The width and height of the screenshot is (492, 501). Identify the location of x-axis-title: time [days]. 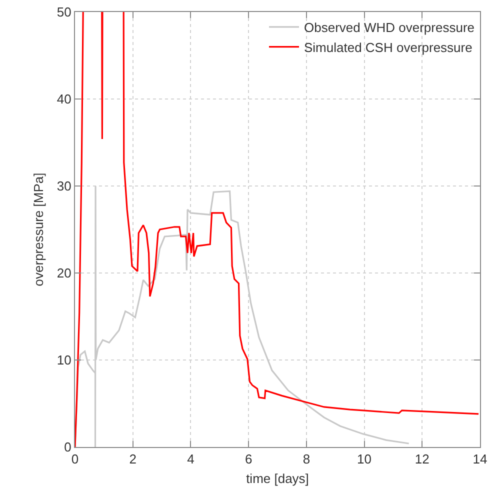
(277, 478).